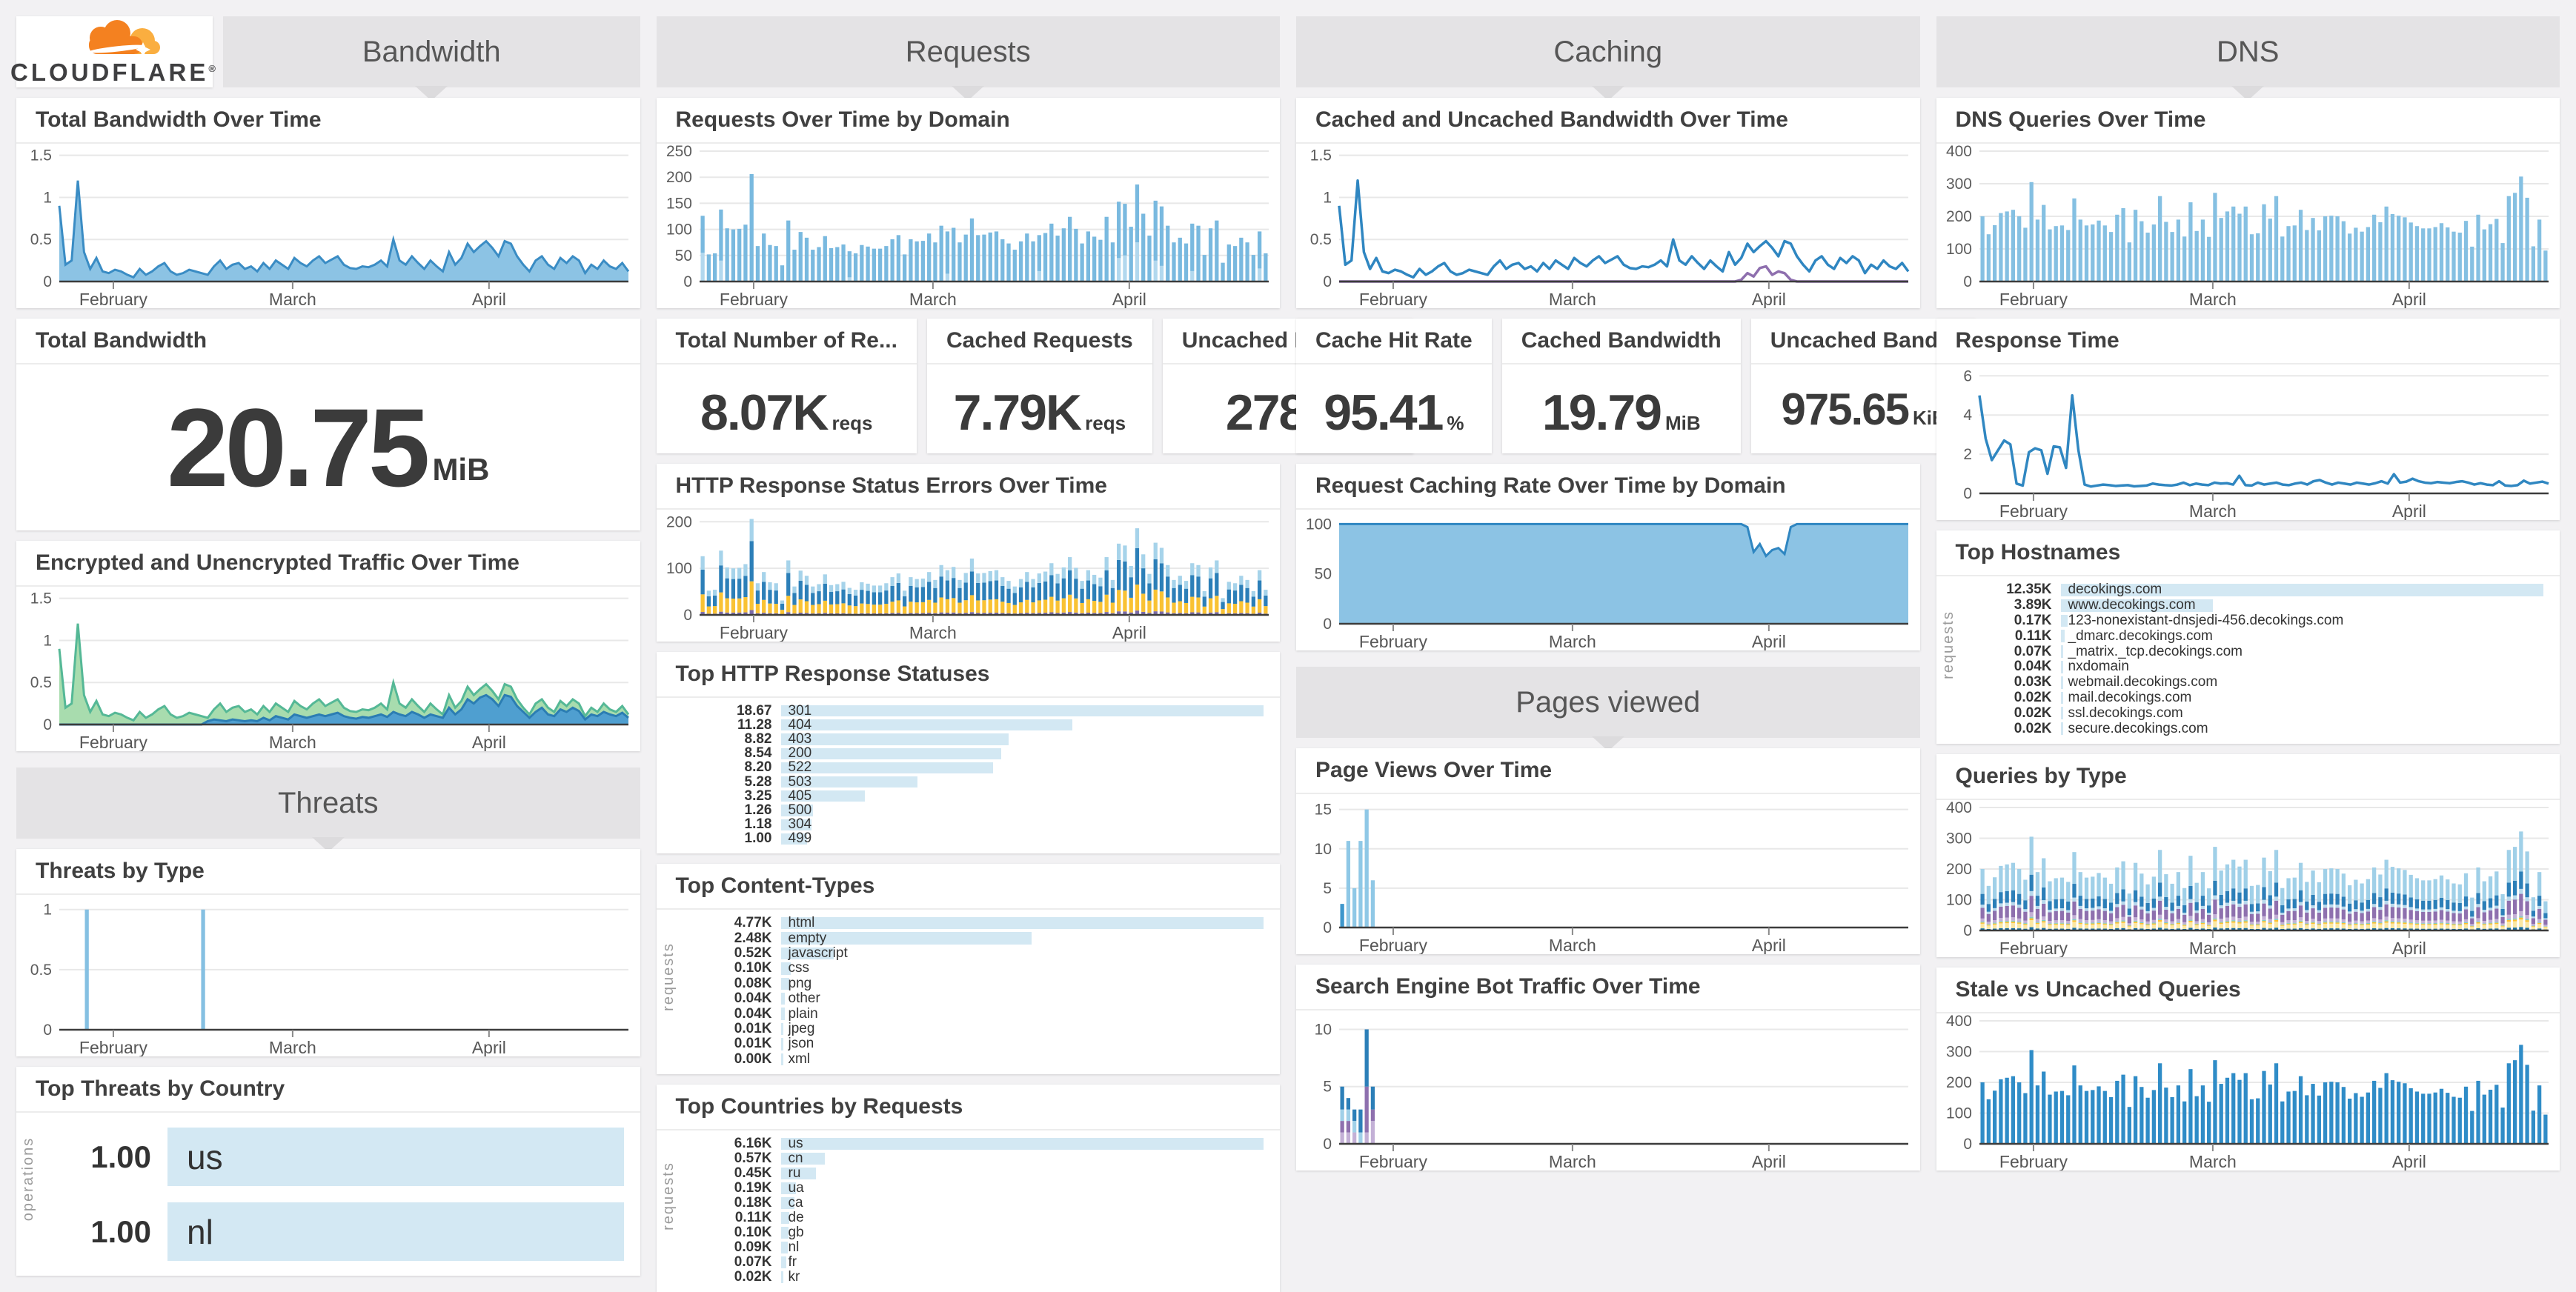  I want to click on list-item-label: xml, so click(799, 1059).